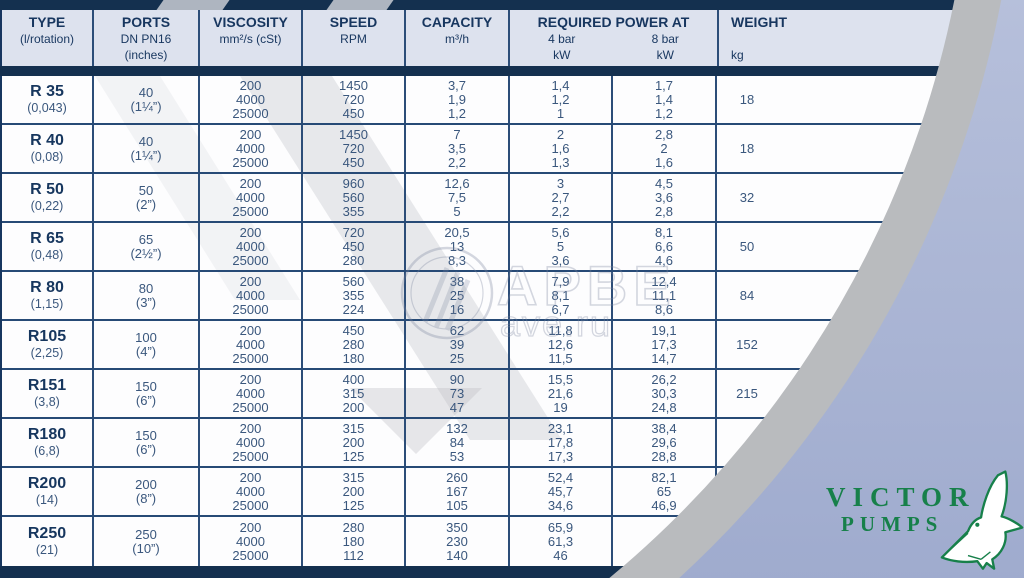 This screenshot has width=1024, height=578. Describe the element at coordinates (665, 55) in the screenshot. I see `header-power-8bar-unit: kW` at that location.